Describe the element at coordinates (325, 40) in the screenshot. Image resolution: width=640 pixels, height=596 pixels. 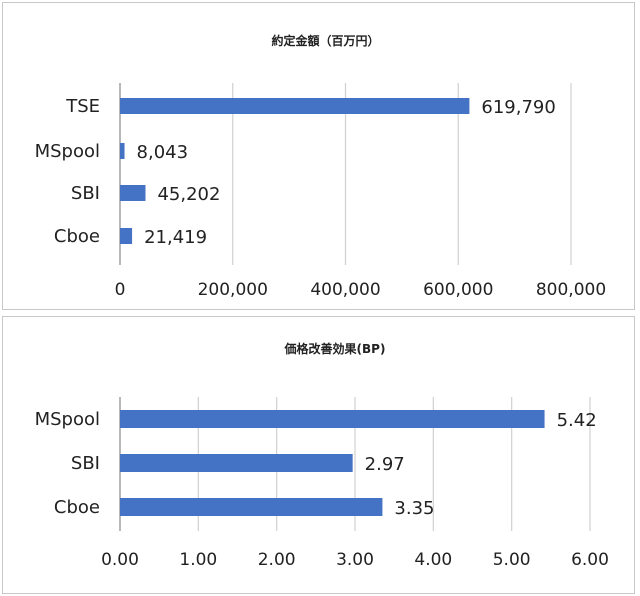
I see `amount-chart-title: 約定金額（百万円）` at that location.